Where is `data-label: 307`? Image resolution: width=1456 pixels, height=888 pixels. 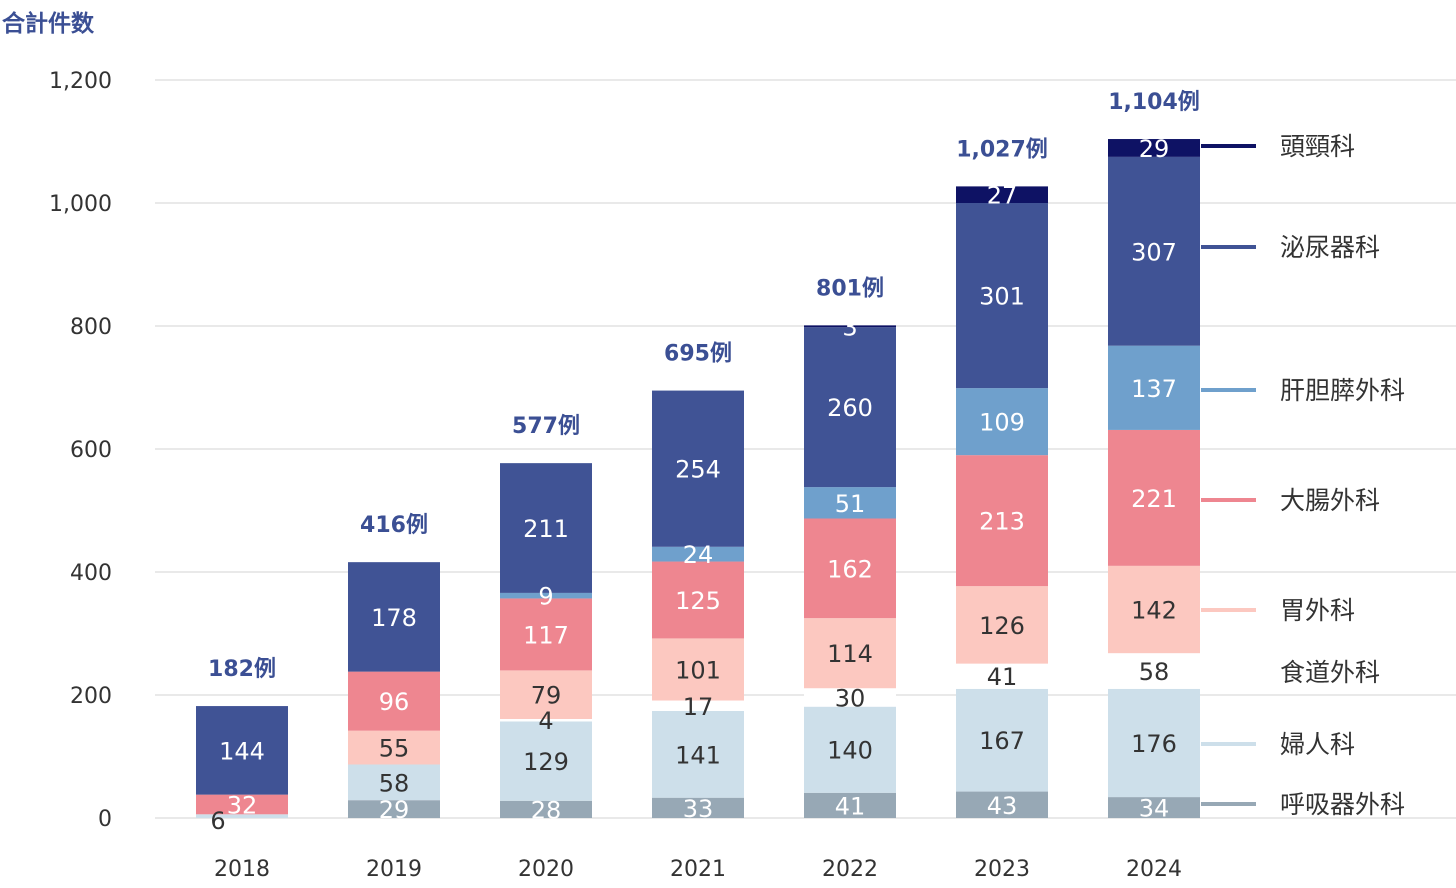
data-label: 307 is located at coordinates (1154, 252).